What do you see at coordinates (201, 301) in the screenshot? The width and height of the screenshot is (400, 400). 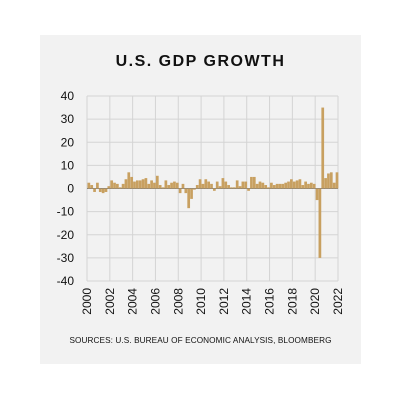 I see `x-tick-label: 2010` at bounding box center [201, 301].